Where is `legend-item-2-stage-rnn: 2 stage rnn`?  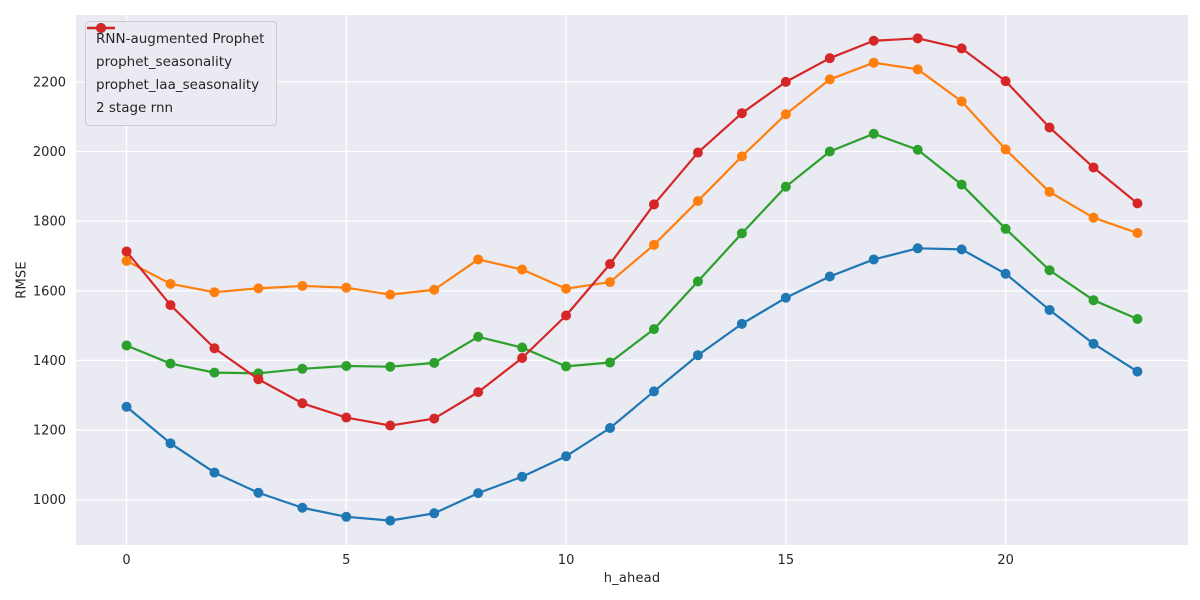 legend-item-2-stage-rnn: 2 stage rnn is located at coordinates (175, 70).